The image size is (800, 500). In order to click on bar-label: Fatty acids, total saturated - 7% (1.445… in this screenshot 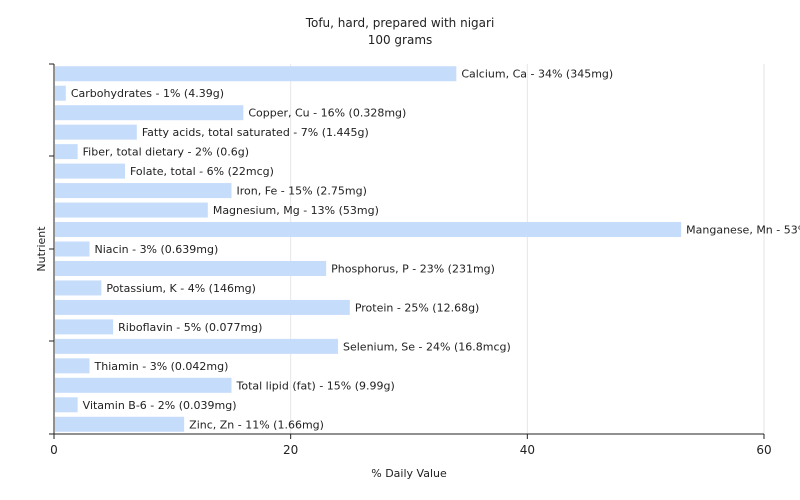, I will do `click(255, 132)`.